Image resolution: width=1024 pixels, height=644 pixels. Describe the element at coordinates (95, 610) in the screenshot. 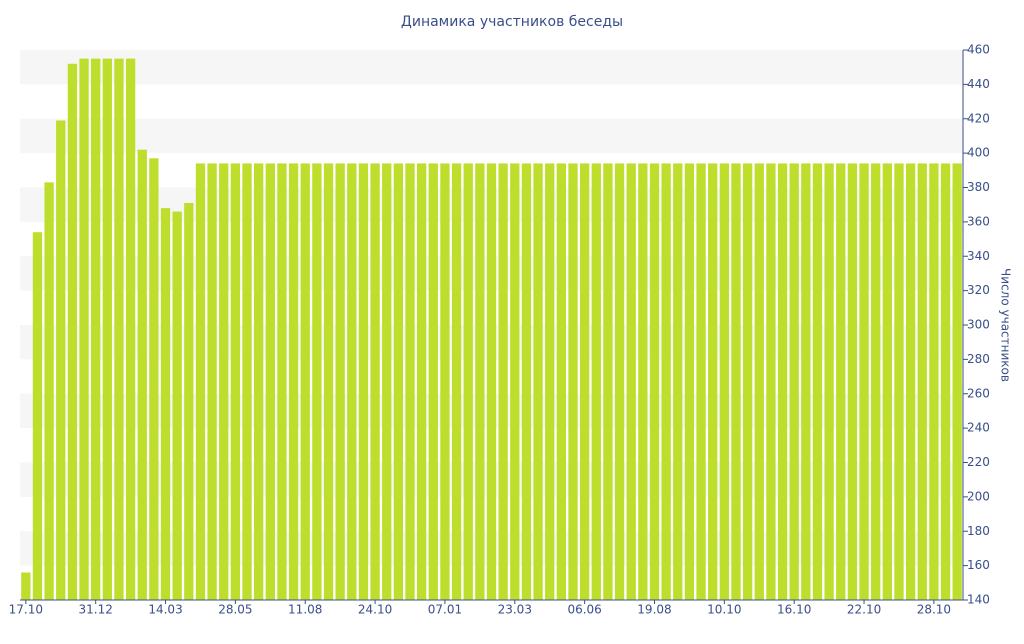

I see `x-tick-label: 31.12` at that location.